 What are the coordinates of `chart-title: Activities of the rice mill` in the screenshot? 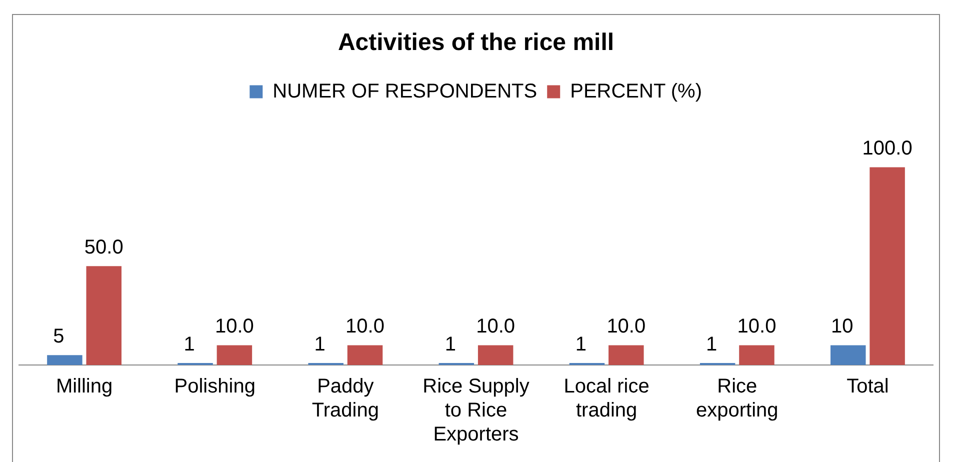 It's located at (476, 42).